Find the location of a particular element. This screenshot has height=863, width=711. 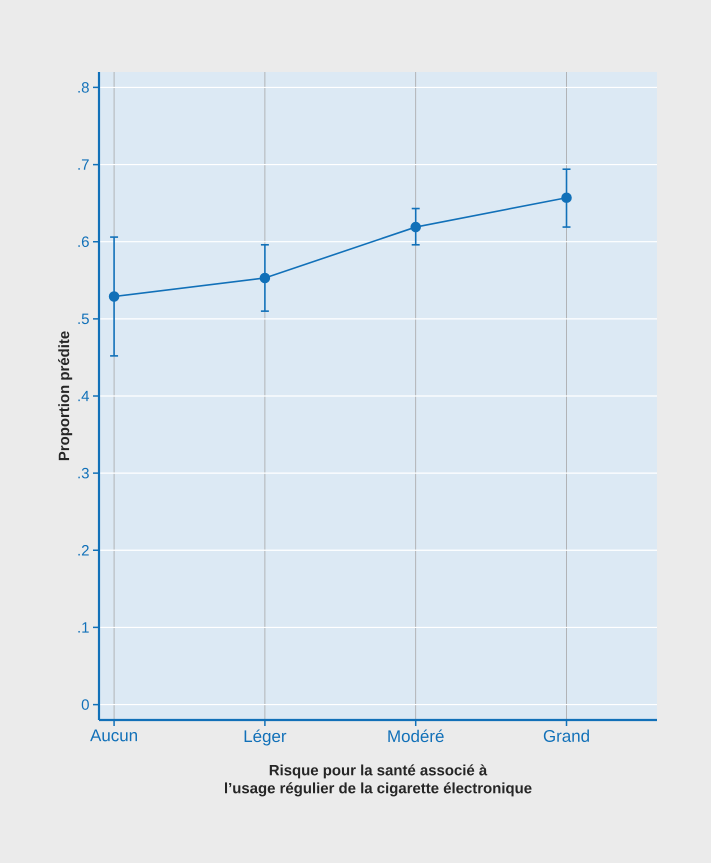

x-tick-label: Grand is located at coordinates (566, 736).